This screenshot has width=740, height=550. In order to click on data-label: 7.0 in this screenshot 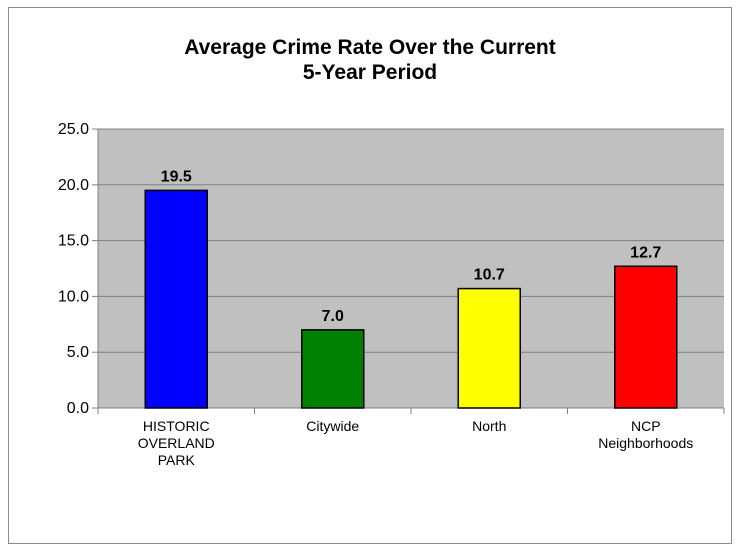, I will do `click(333, 316)`.